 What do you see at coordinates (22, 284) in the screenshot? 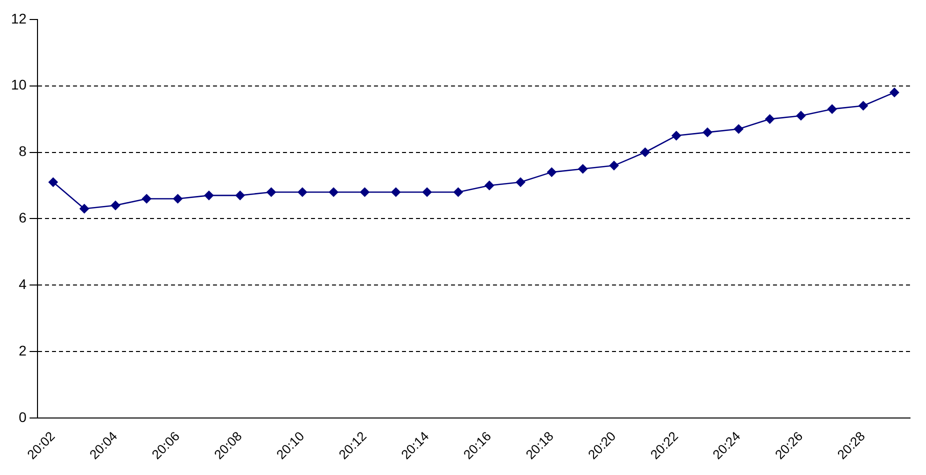
I see `y-tick-label: 4` at bounding box center [22, 284].